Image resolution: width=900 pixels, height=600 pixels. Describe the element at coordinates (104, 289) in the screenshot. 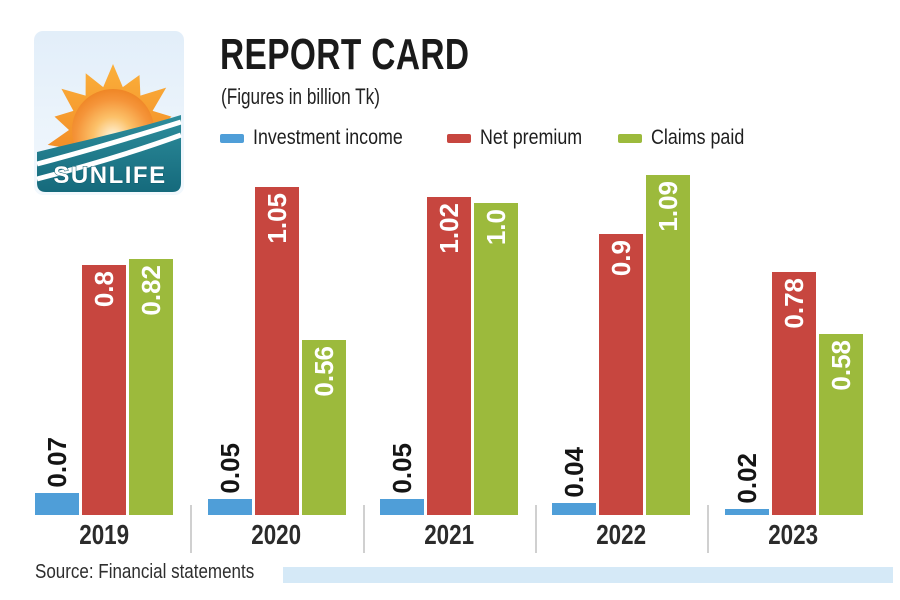

I see `value-label-net-premium-2019: 0.8` at that location.